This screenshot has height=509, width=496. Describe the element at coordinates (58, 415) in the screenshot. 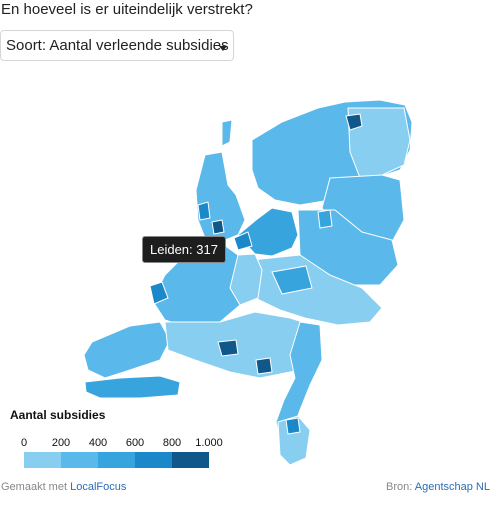

I see `legend-title: Aantal subsidies` at that location.